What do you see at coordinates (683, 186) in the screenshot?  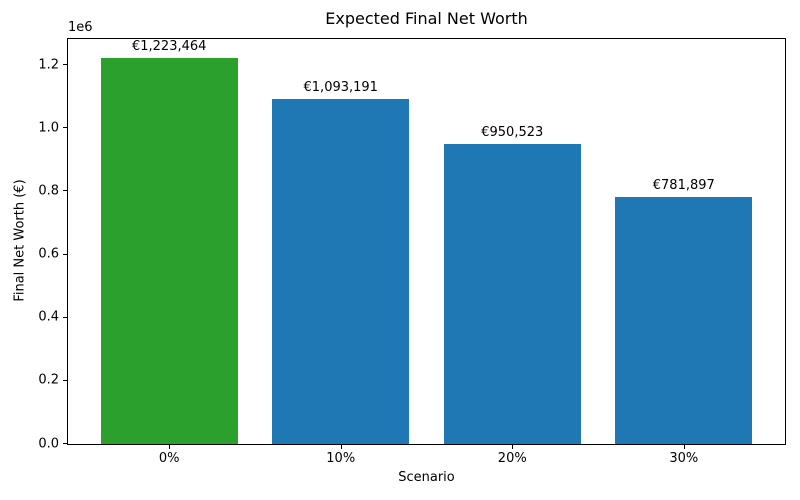 I see `bar-value-label: €781,897` at bounding box center [683, 186].